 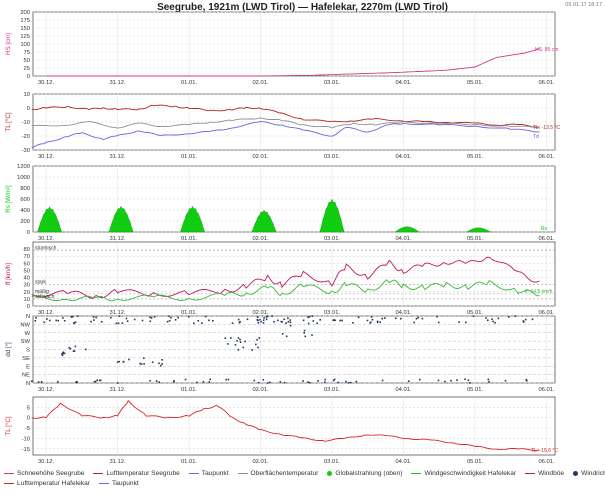 What do you see at coordinates (593, 473) in the screenshot?
I see `legend-label: Windrichtung` at bounding box center [593, 473].